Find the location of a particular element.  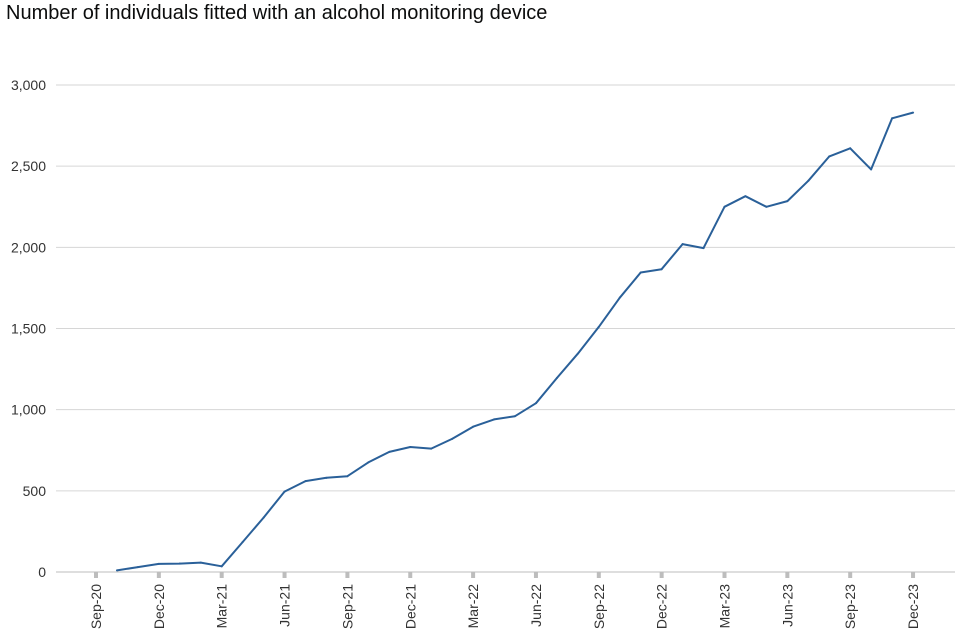

y-tick-label: 500 is located at coordinates (35, 491).